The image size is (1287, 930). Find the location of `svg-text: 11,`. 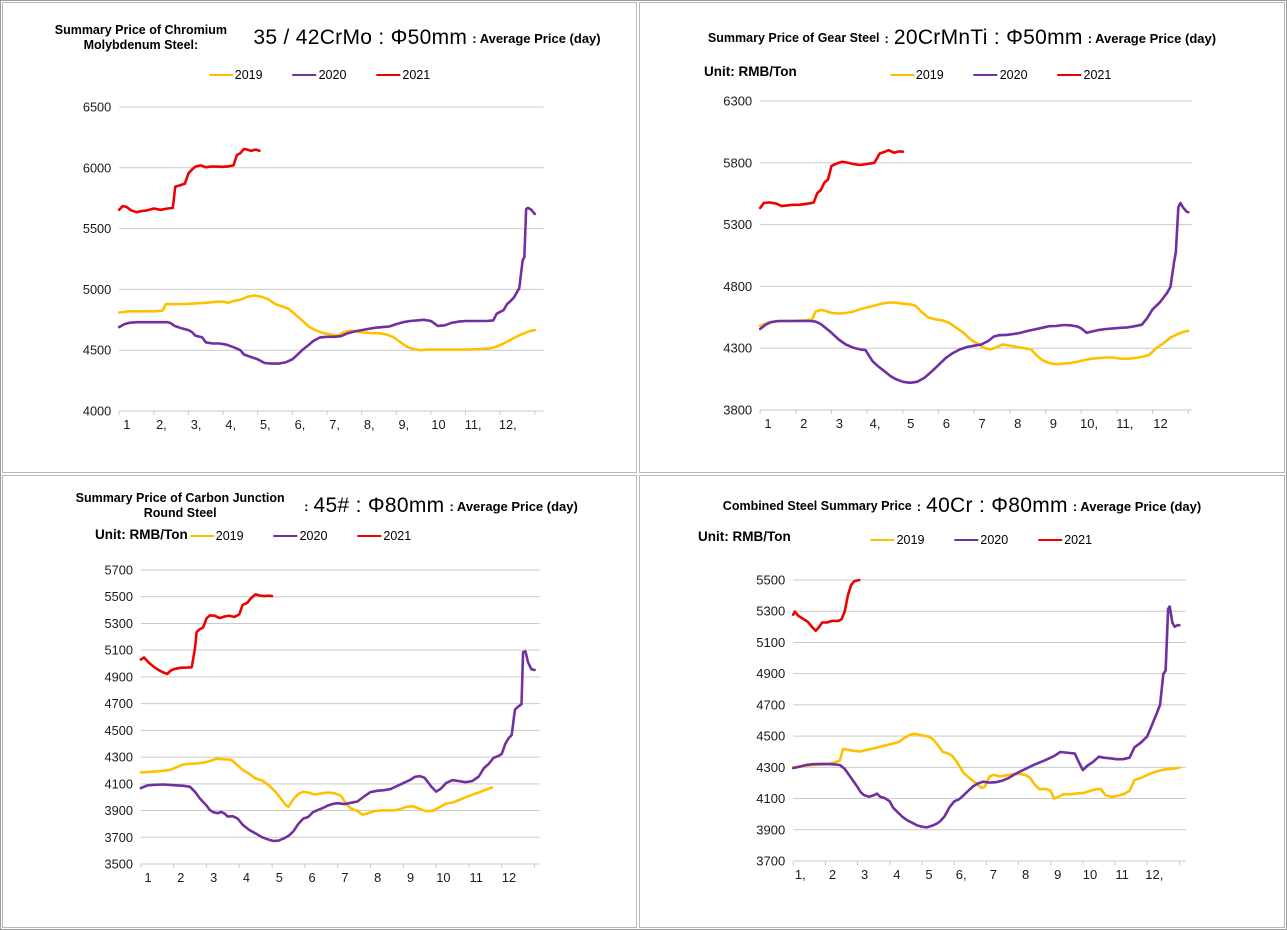

svg-text: 11, is located at coordinates (473, 424).